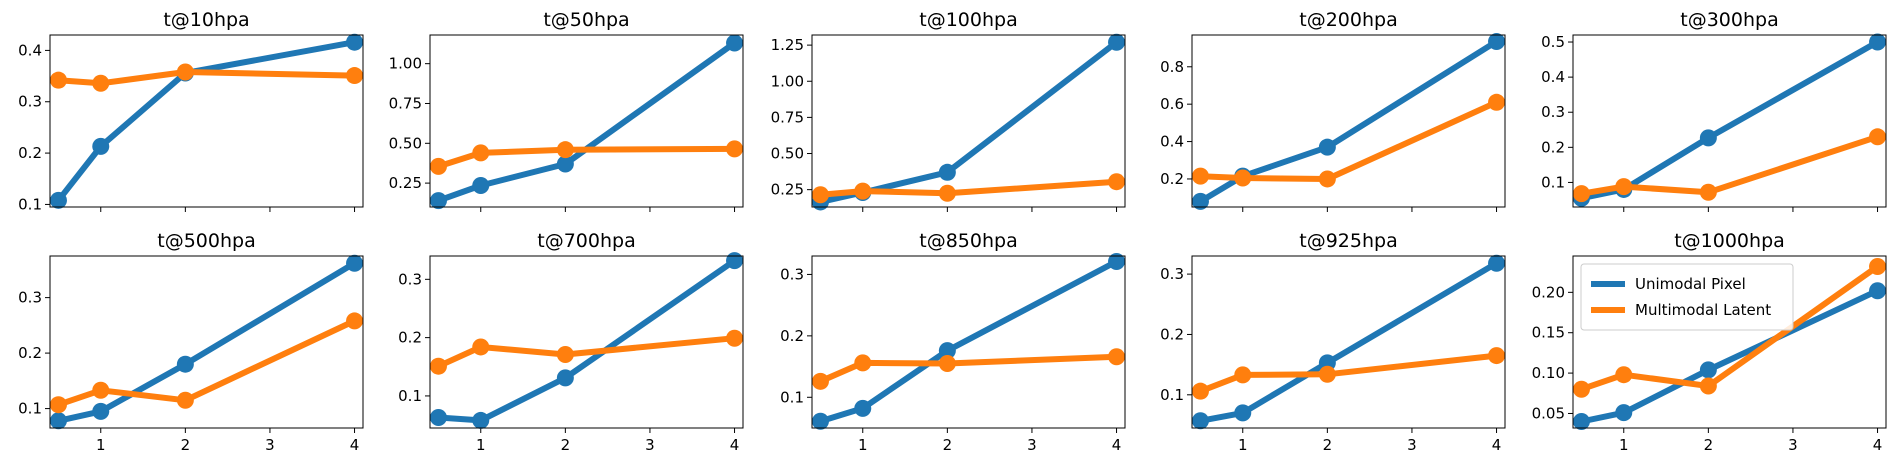 This screenshot has width=1902, height=467. Describe the element at coordinates (1348, 241) in the screenshot. I see `subplot-title: t@925hpa` at that location.